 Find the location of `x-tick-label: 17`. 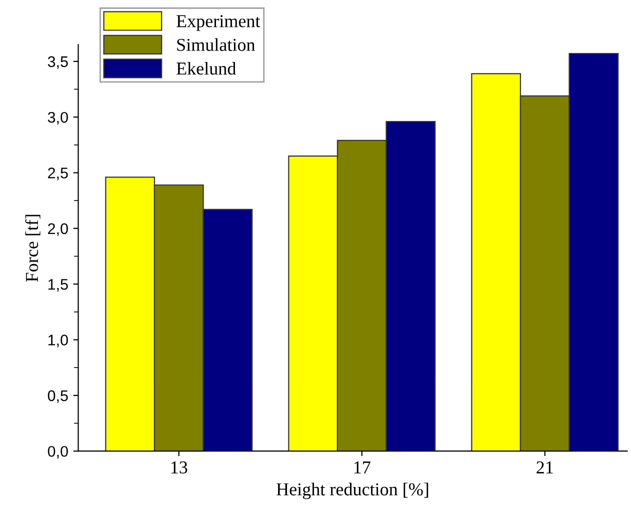

x-tick-label: 17 is located at coordinates (362, 467).